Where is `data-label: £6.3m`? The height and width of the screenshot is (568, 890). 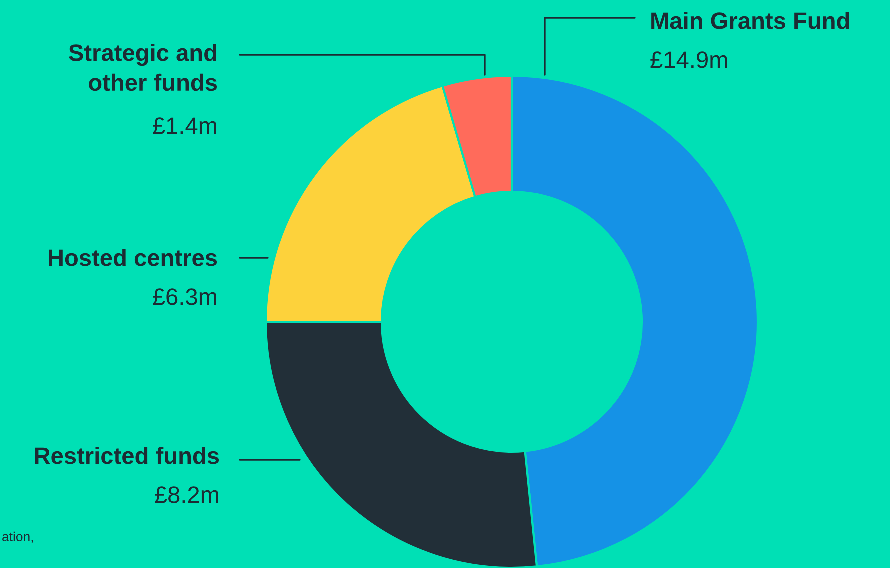
data-label: £6.3m is located at coordinates (184, 297).